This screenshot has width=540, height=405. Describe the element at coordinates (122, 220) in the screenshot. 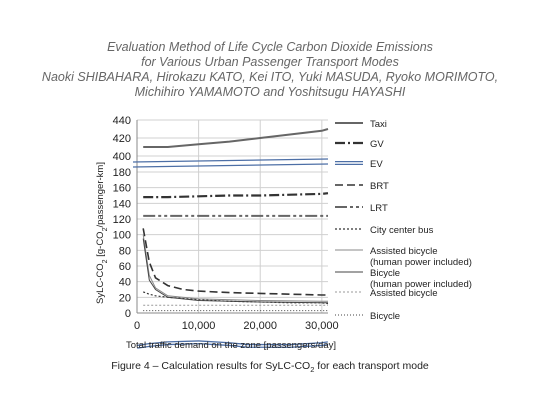

I see `y-tick-label: 120` at that location.